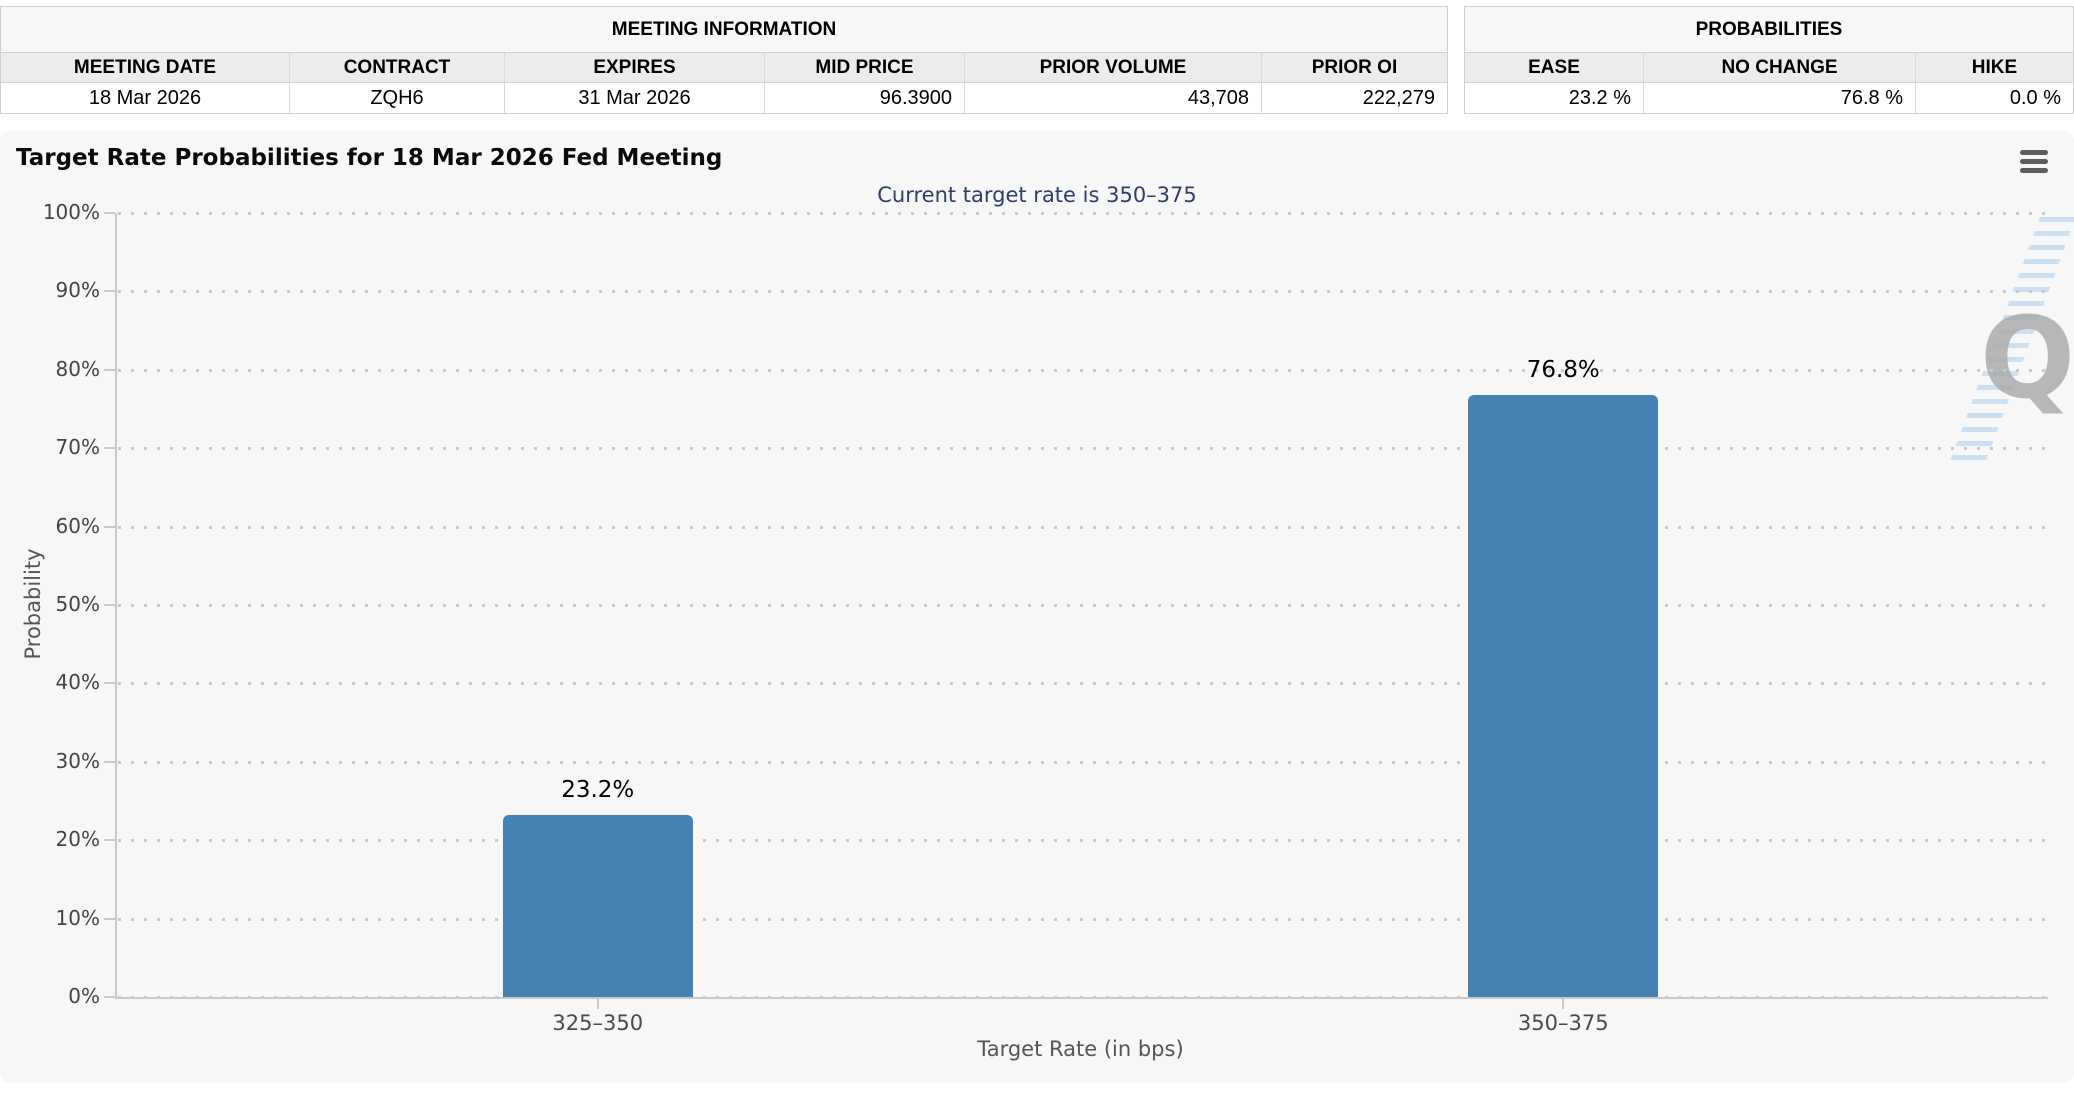  What do you see at coordinates (1080, 1049) in the screenshot?
I see `x-axis-title: Target Rate (in bps)` at bounding box center [1080, 1049].